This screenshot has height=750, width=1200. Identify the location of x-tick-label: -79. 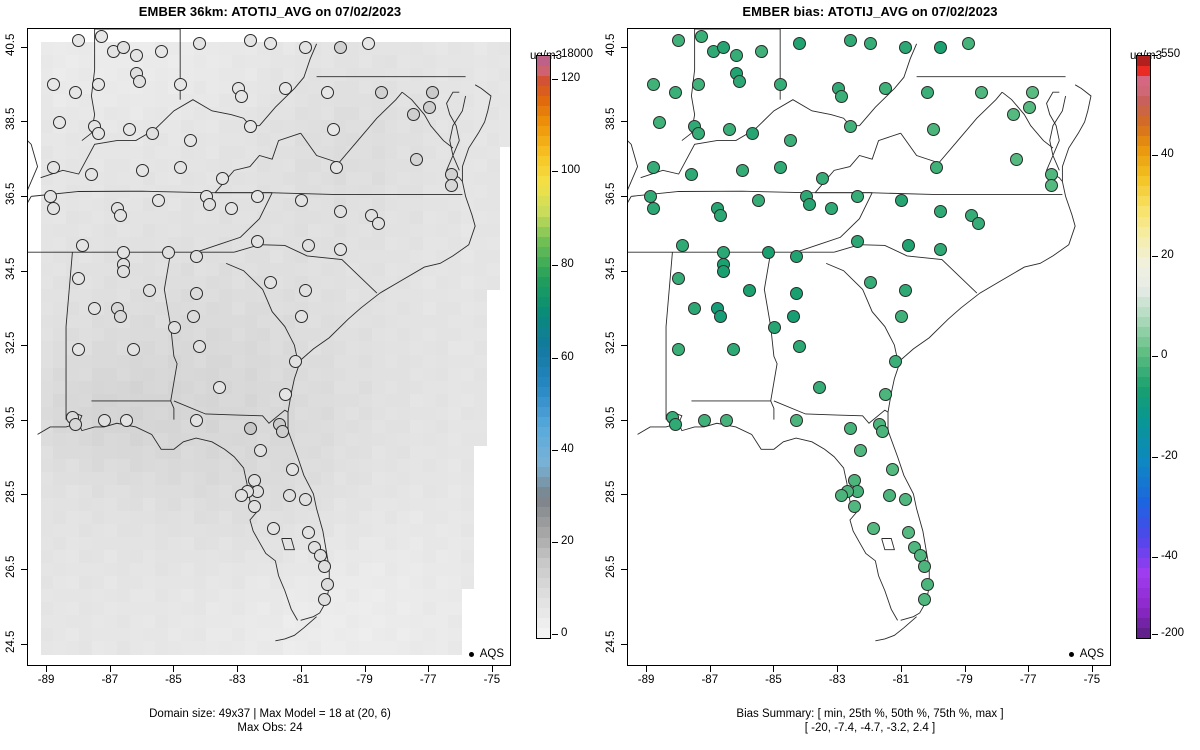
(964, 680).